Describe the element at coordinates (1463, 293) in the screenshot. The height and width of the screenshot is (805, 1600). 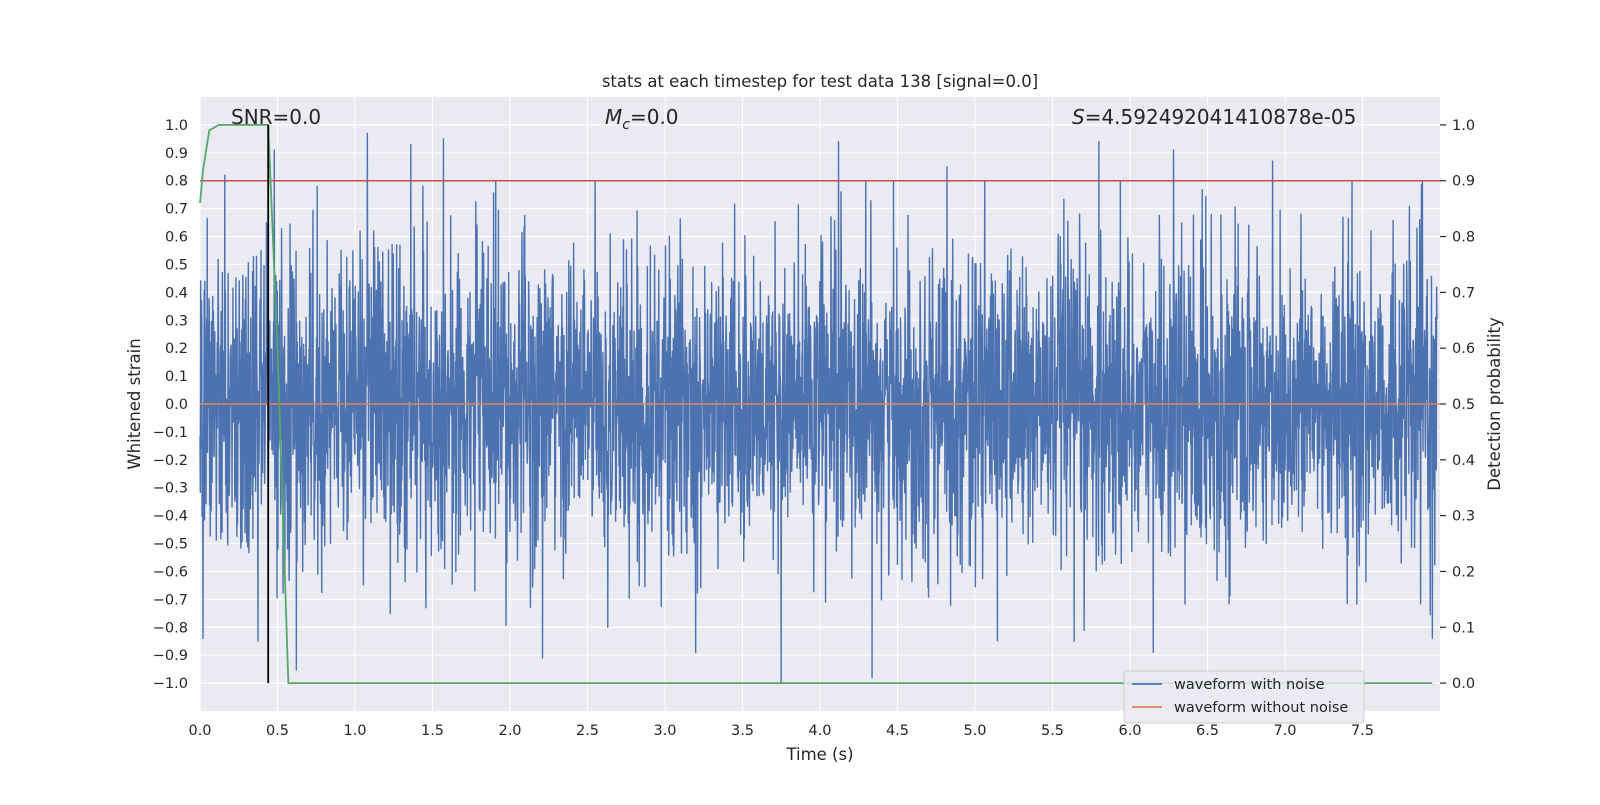
I see `y-right-tick-label: 0.7` at that location.